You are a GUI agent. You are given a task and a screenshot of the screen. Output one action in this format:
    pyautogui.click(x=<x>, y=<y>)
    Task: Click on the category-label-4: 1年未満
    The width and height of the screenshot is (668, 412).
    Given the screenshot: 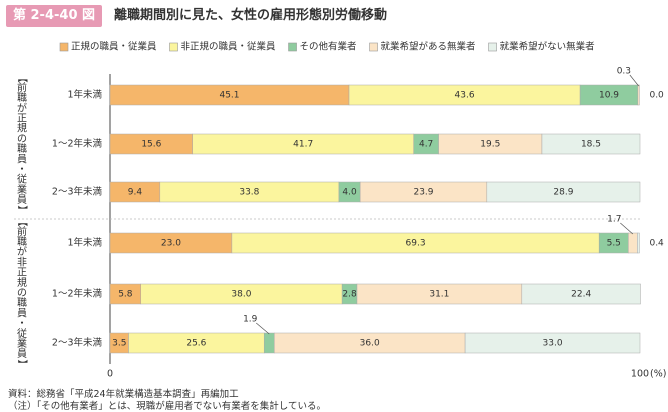 What is the action you would take?
    pyautogui.click(x=84, y=243)
    